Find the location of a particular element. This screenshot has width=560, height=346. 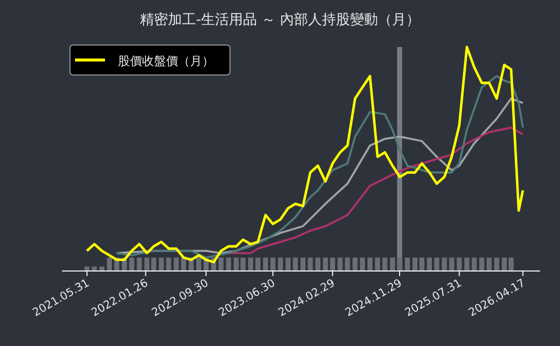

legend-label: 股價收盤價（月） is located at coordinates (166, 61).